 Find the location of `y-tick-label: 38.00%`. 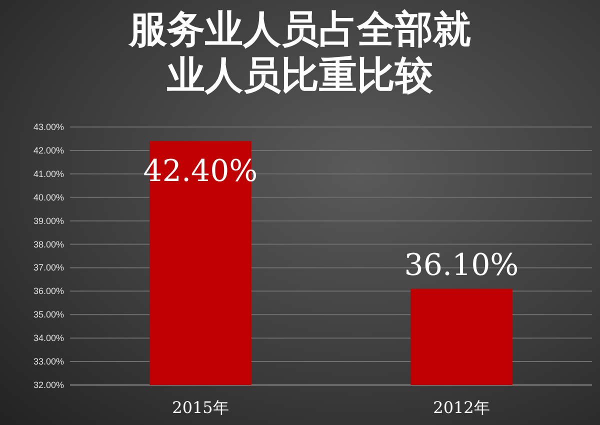

y-tick-label: 38.00% is located at coordinates (48, 244).